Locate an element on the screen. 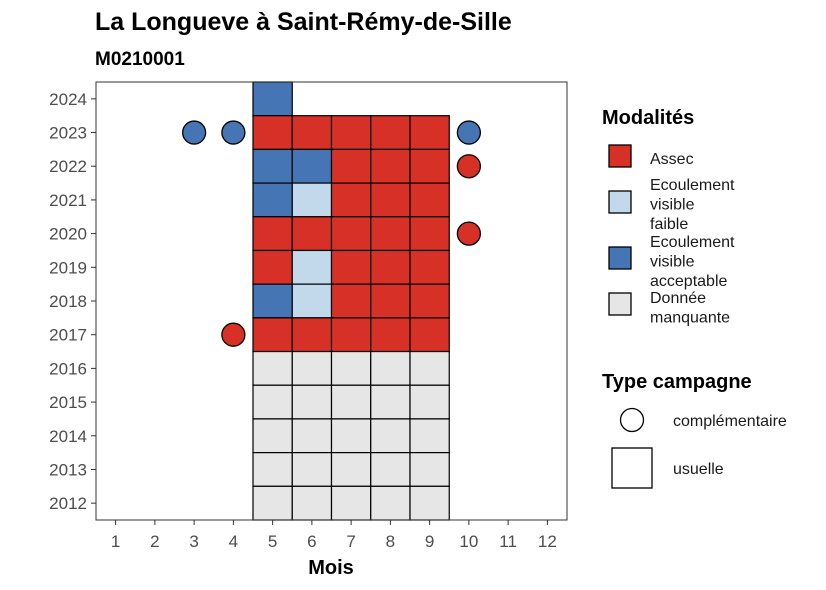 This screenshot has width=826, height=590. x-axis: 1 2 3 4 5 6 7 8 9 10 11 12 is located at coordinates (334, 535).